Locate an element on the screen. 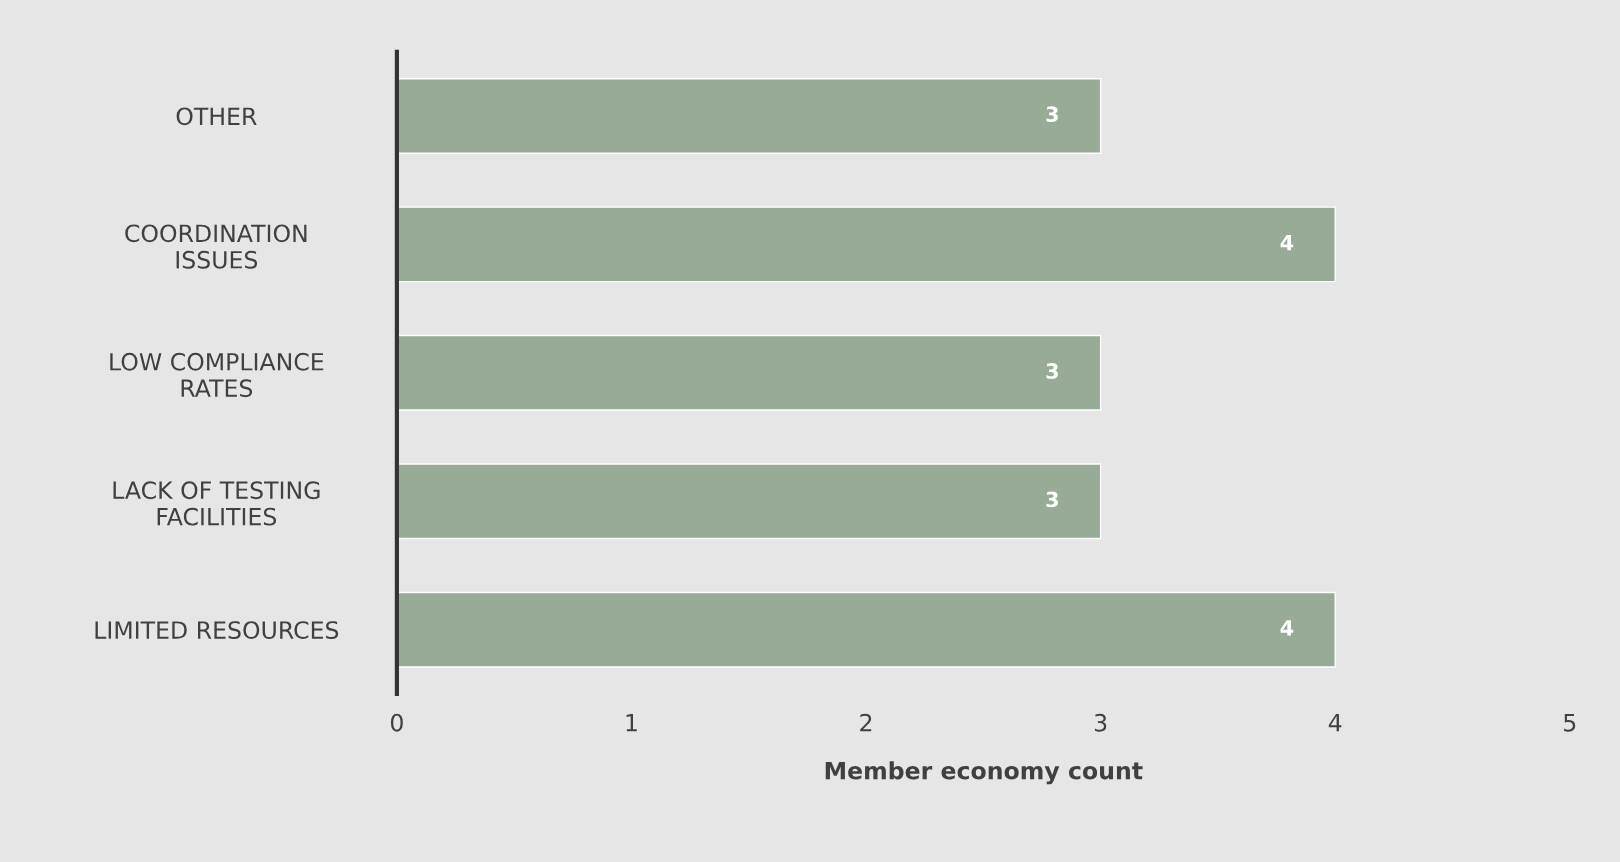  x-tick-label: 3 is located at coordinates (1100, 722).